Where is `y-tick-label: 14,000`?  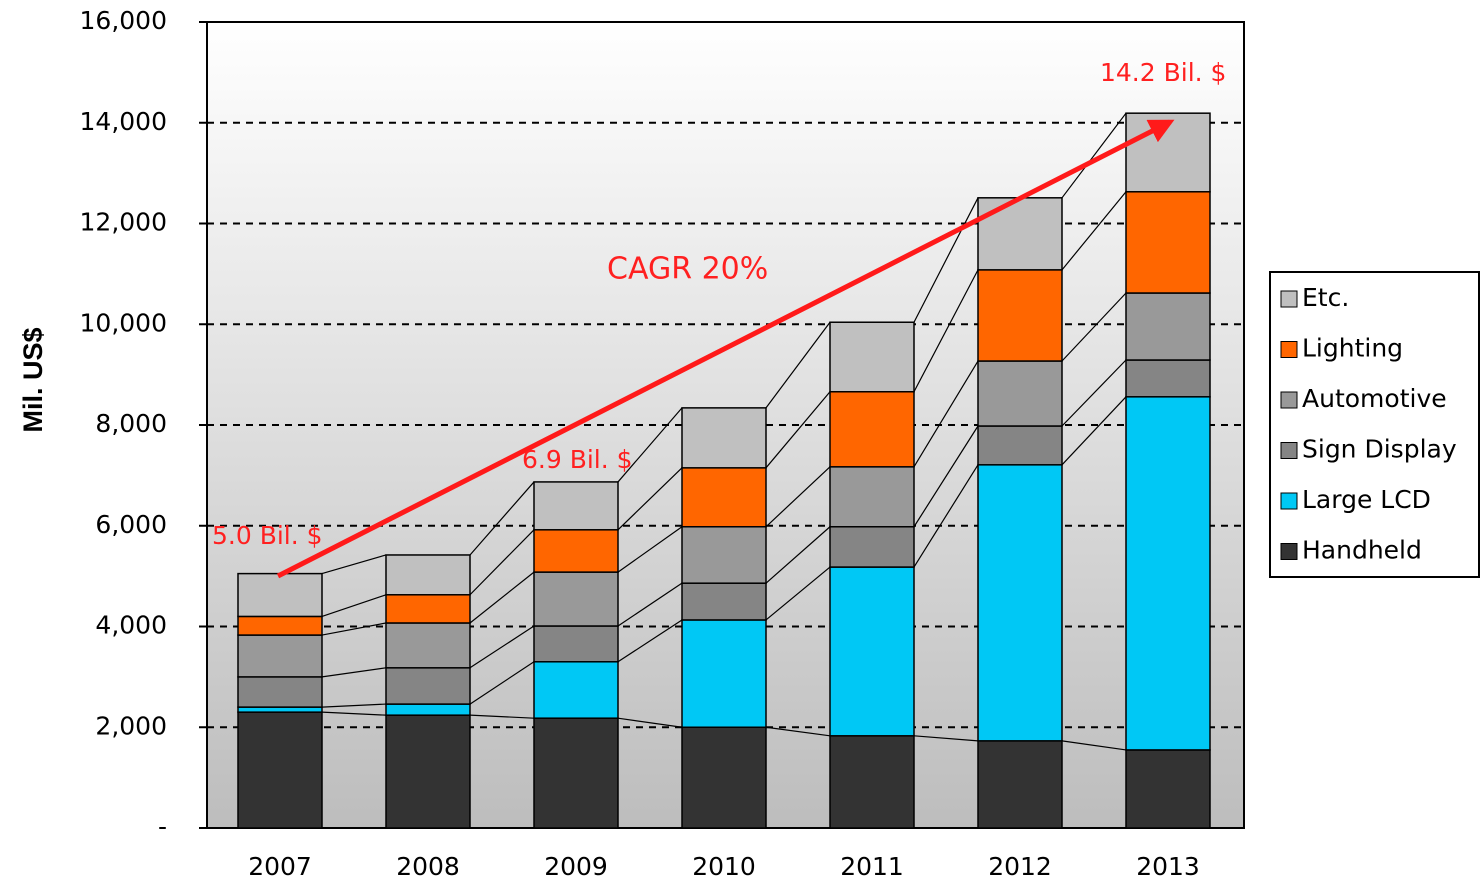 y-tick-label: 14,000 is located at coordinates (123, 121).